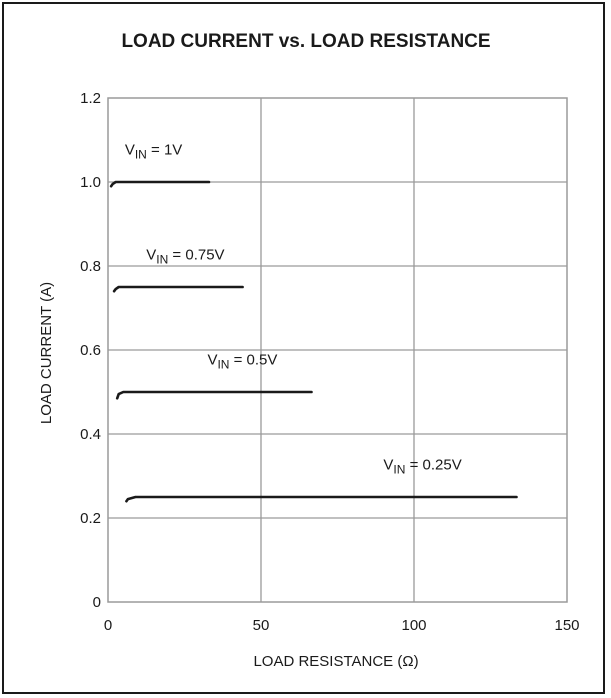  I want to click on y-tick-label: 1.2, so click(90, 98).